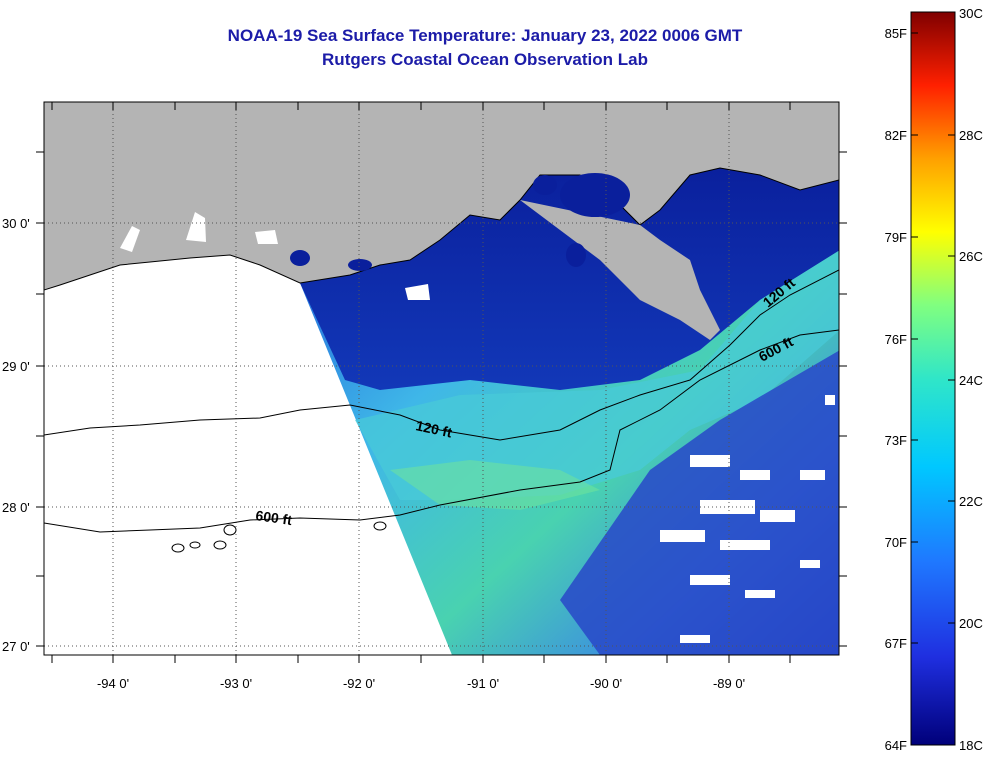 Image resolution: width=992 pixels, height=761 pixels. What do you see at coordinates (16, 646) in the screenshot?
I see `lat-label: 27 0'` at bounding box center [16, 646].